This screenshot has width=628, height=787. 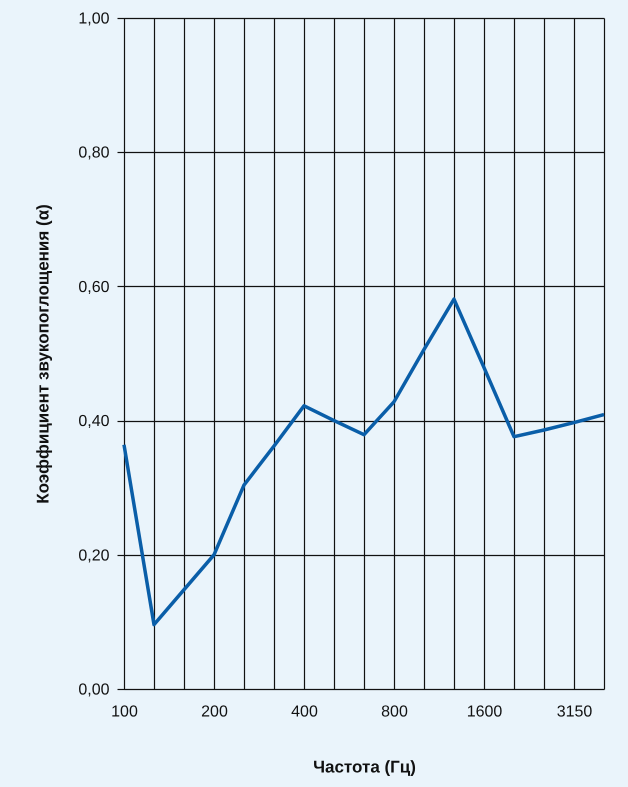 I want to click on x-tick-label: 400, so click(x=304, y=712).